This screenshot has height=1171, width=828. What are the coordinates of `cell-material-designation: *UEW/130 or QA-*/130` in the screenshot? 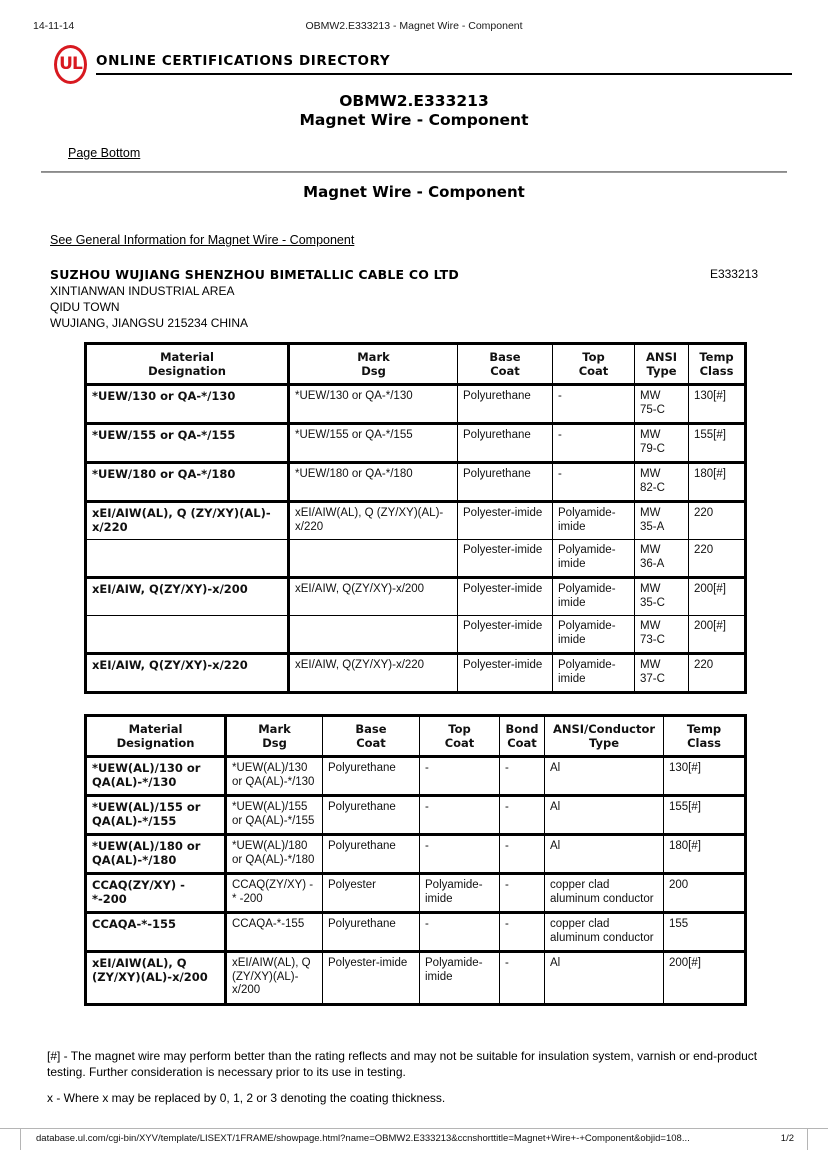 It's located at (187, 404).